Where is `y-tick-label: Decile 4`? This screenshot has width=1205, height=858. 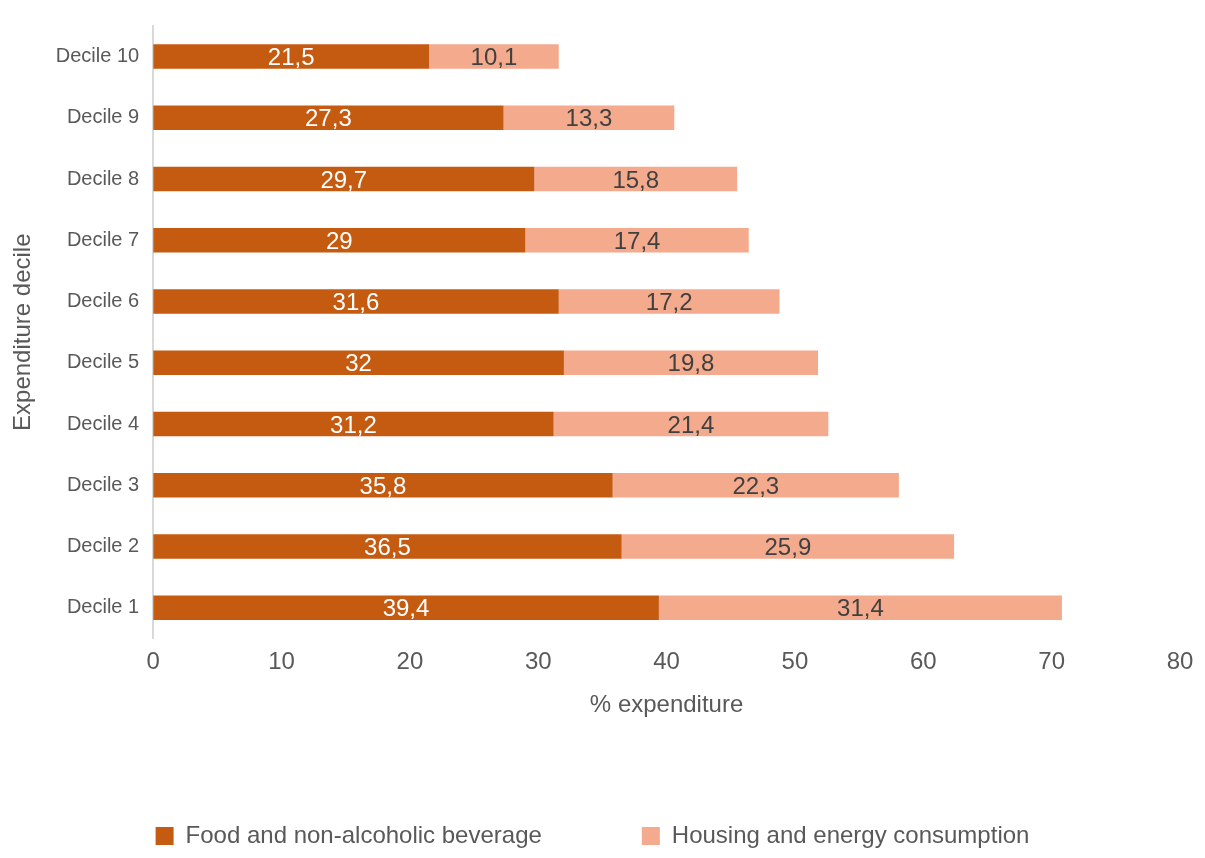
y-tick-label: Decile 4 is located at coordinates (103, 422).